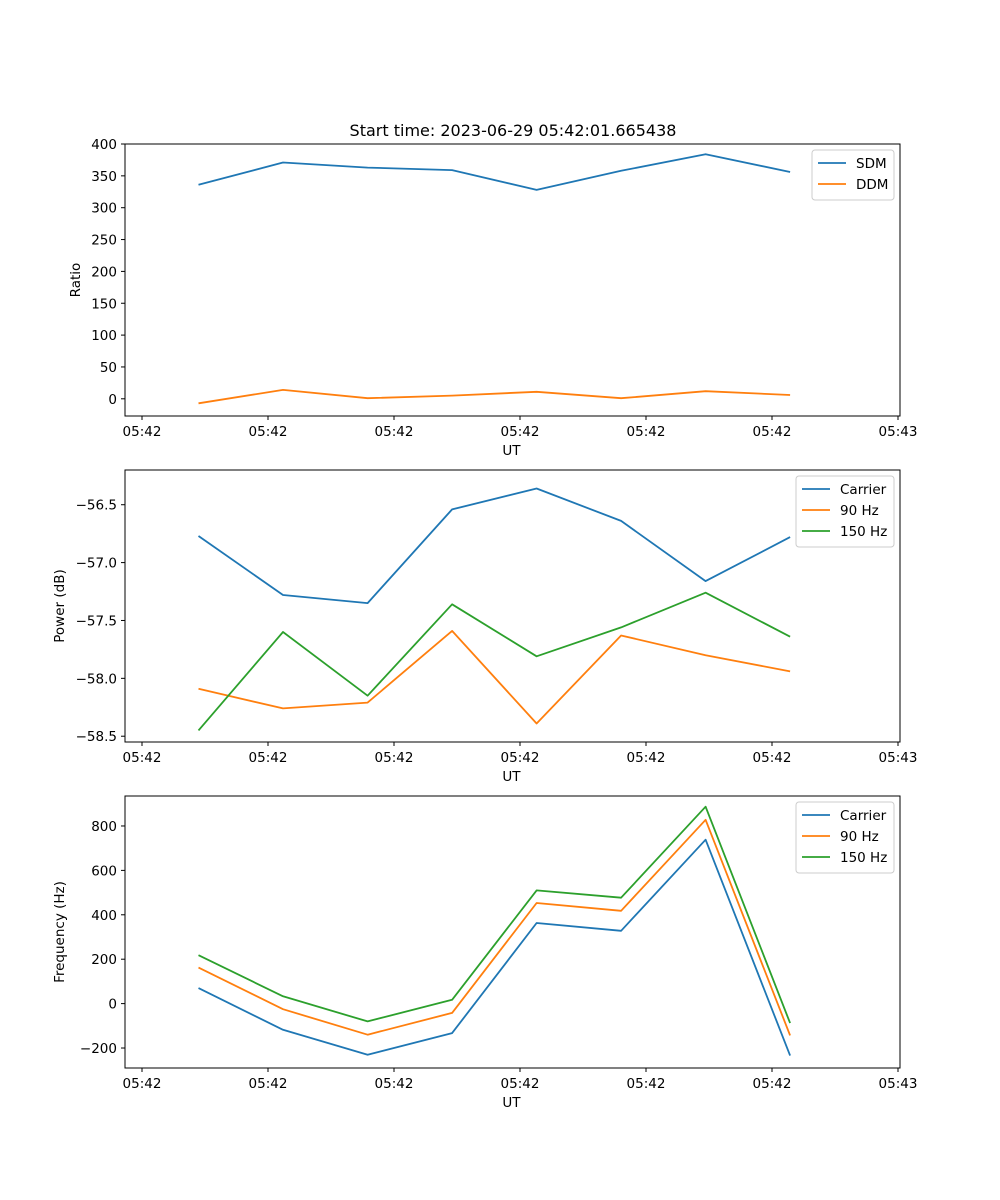 The width and height of the screenshot is (1000, 1200). I want to click on y-tick-label: −200, so click(98, 1049).